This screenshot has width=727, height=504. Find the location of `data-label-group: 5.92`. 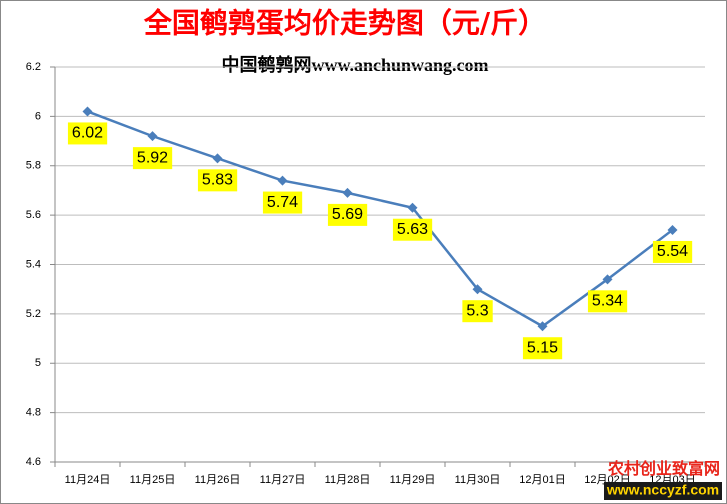

data-label-group: 5.92 is located at coordinates (152, 158).